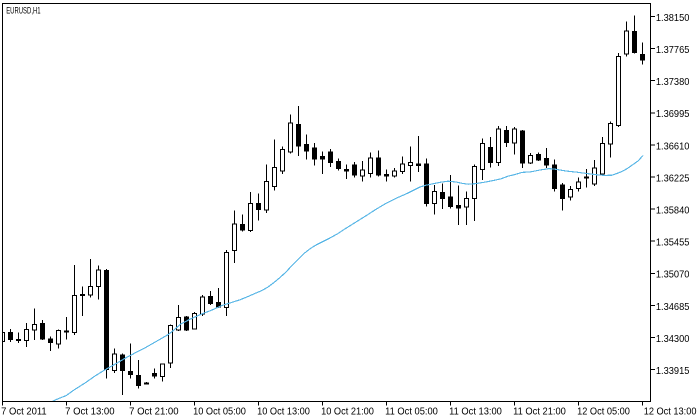 Image resolution: width=698 pixels, height=419 pixels. Describe the element at coordinates (154, 411) in the screenshot. I see `svg-text: 7 Oct 21:00` at that location.